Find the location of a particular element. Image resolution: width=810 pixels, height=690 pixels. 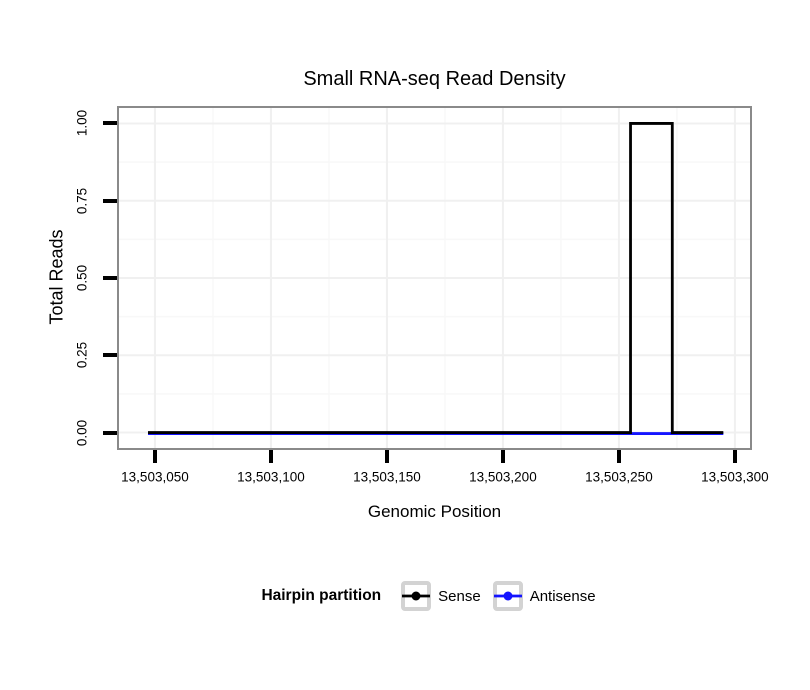

legend: Hairpin partition Sense Antisense is located at coordinates (434, 596).